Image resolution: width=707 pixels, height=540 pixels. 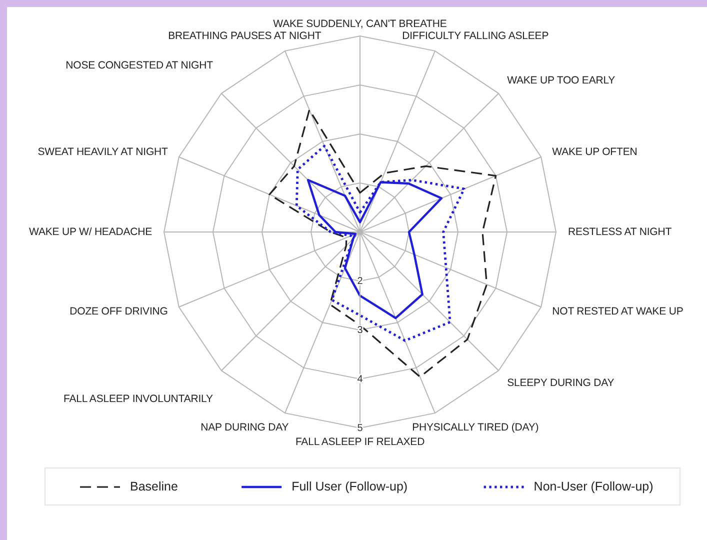 What do you see at coordinates (245, 36) in the screenshot?
I see `spoke-label: BREATHING PAUSES AT NIGHT` at bounding box center [245, 36].